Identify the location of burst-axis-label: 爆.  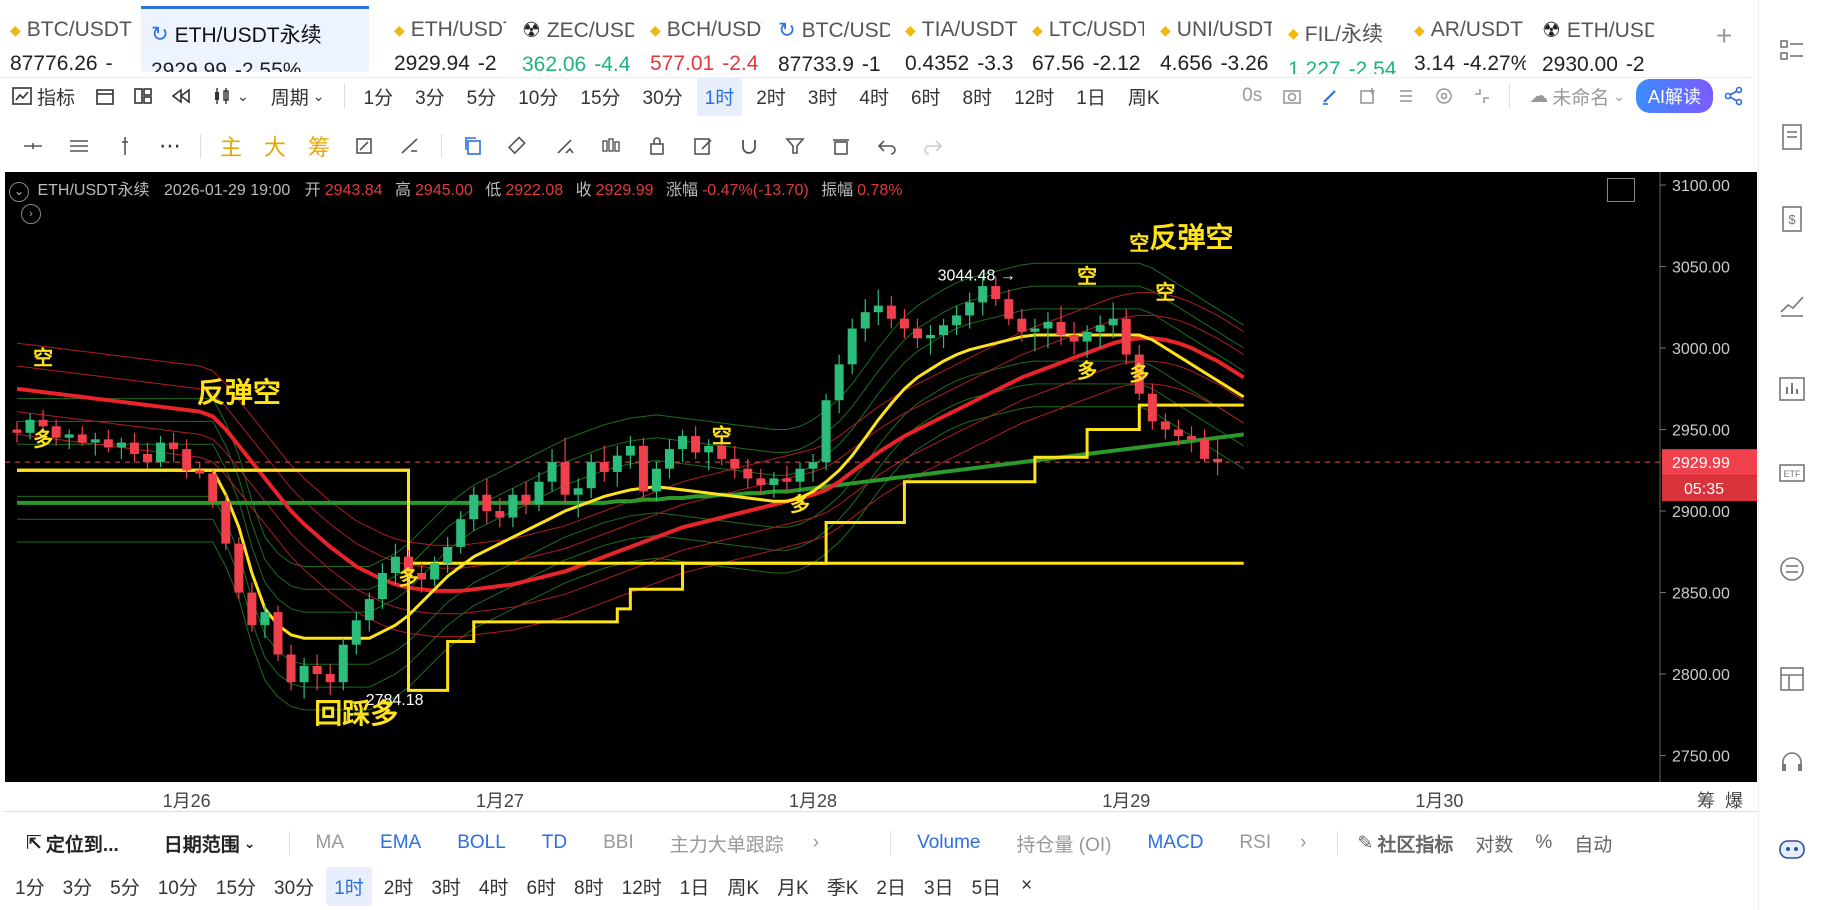
(1734, 801).